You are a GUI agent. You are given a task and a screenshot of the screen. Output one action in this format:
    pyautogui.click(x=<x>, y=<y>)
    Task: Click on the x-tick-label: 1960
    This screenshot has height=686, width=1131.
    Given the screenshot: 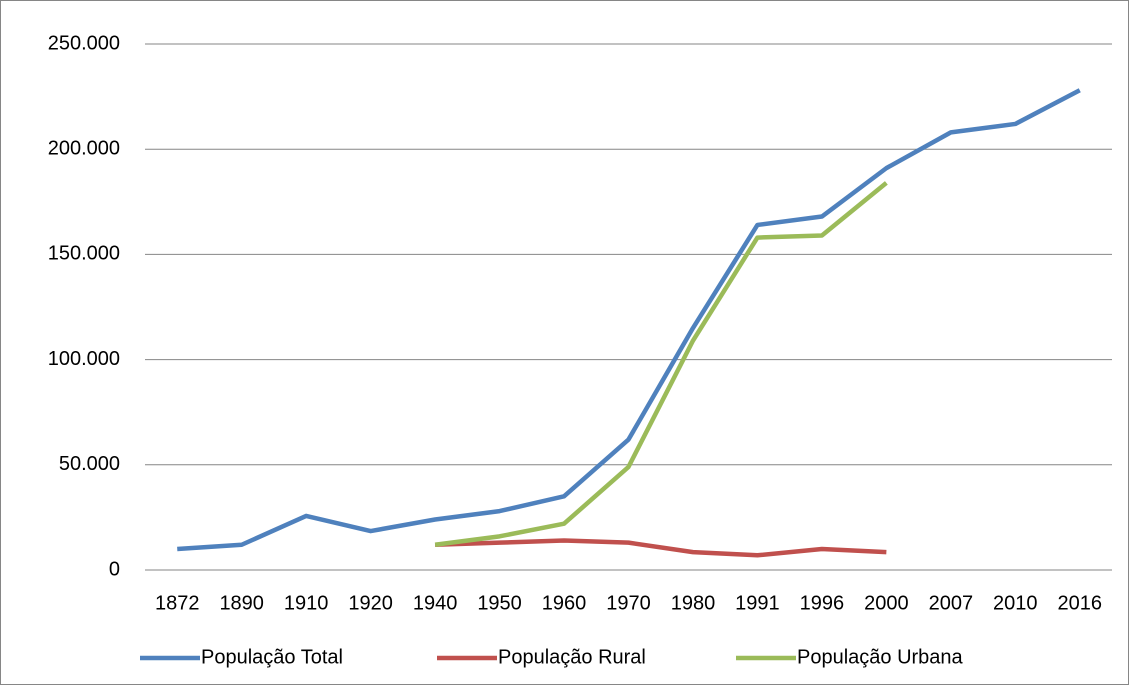 What is the action you would take?
    pyautogui.click(x=564, y=603)
    